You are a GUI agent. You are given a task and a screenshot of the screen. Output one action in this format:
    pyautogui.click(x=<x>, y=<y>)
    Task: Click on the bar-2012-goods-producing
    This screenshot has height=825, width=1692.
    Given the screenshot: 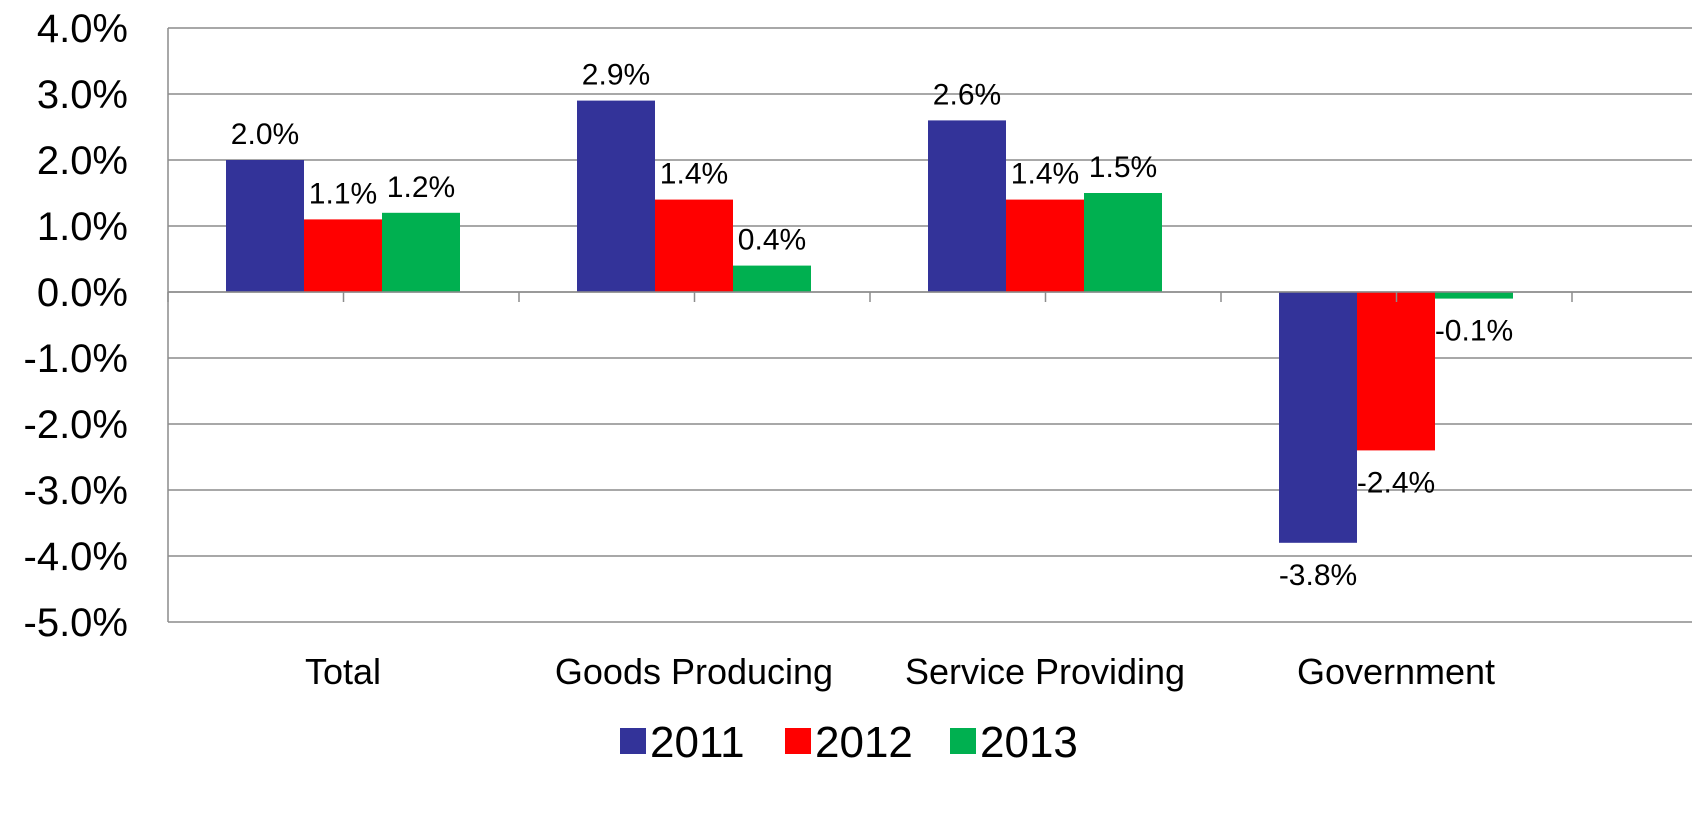 What is the action you would take?
    pyautogui.click(x=694, y=245)
    